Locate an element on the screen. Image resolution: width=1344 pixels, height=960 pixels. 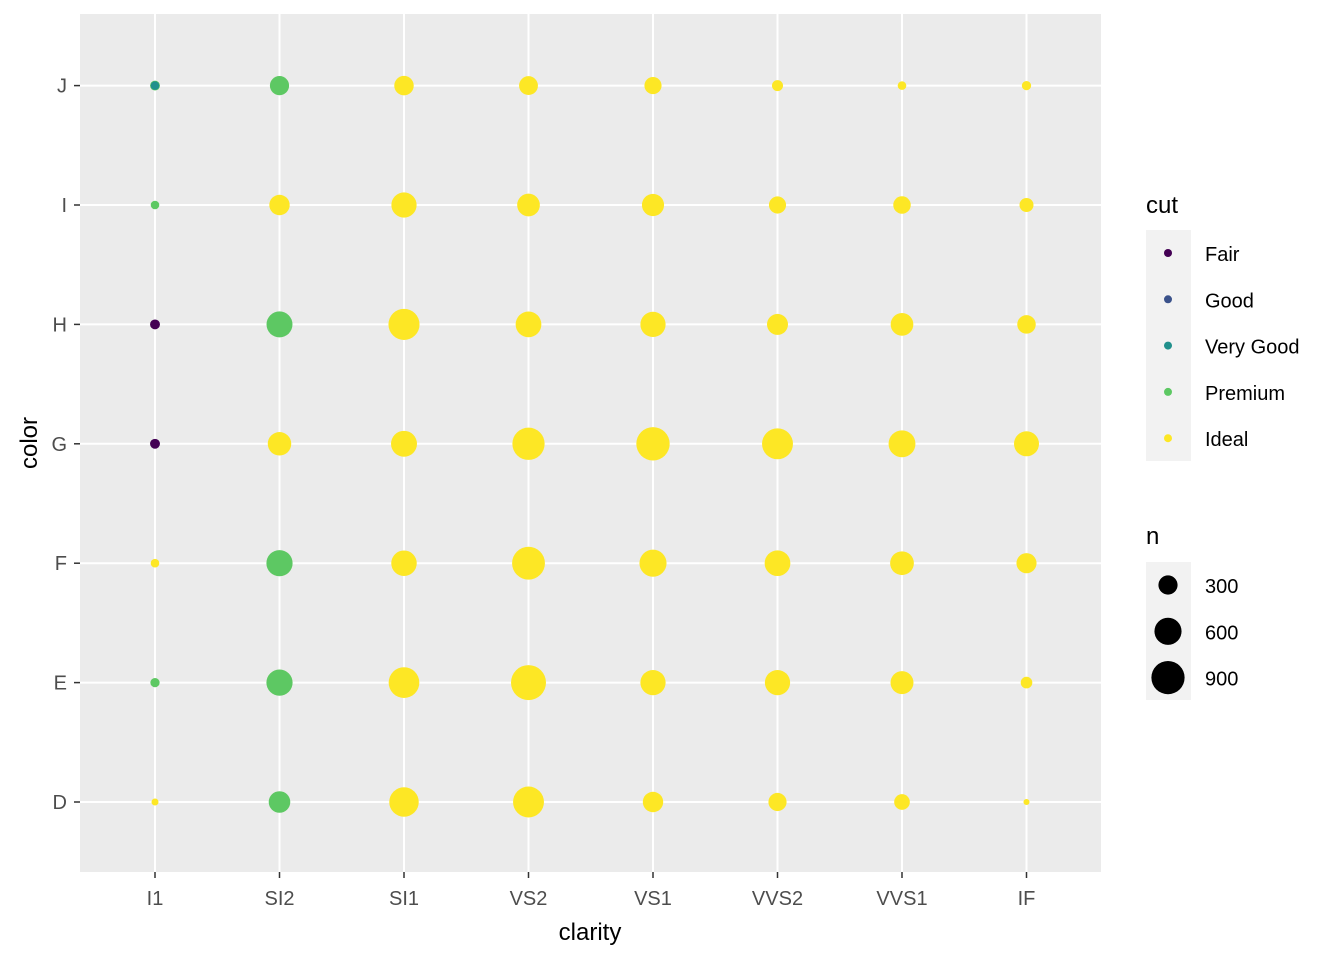
x-tick-label: VVS1 is located at coordinates (901, 899).